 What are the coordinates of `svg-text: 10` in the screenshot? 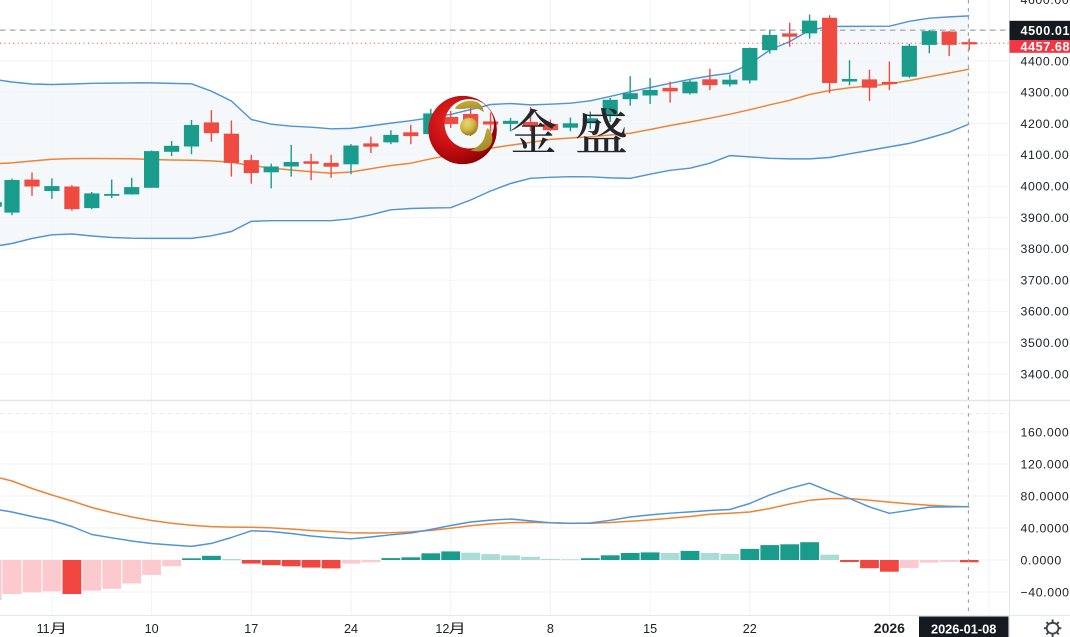 It's located at (152, 629).